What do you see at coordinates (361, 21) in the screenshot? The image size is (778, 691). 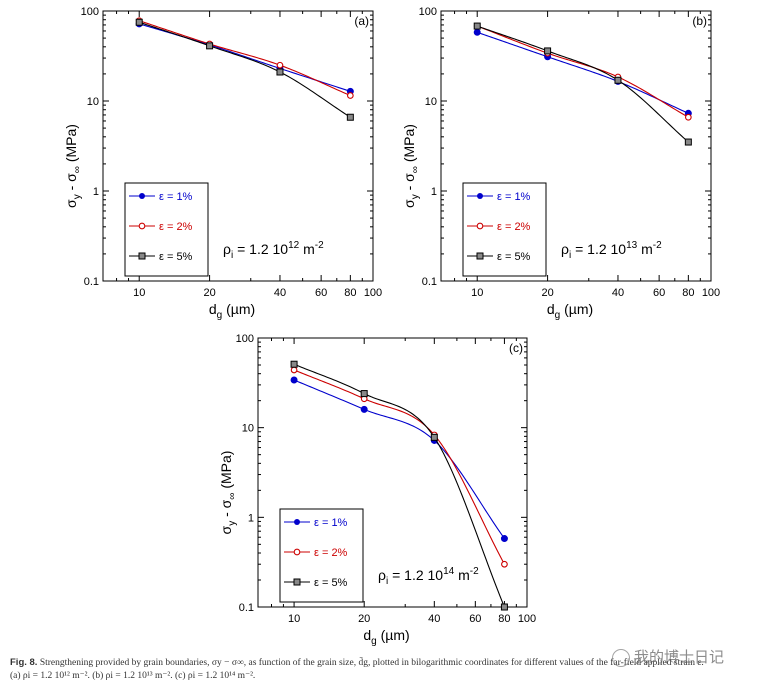 I see `panel-label: (a)` at bounding box center [361, 21].